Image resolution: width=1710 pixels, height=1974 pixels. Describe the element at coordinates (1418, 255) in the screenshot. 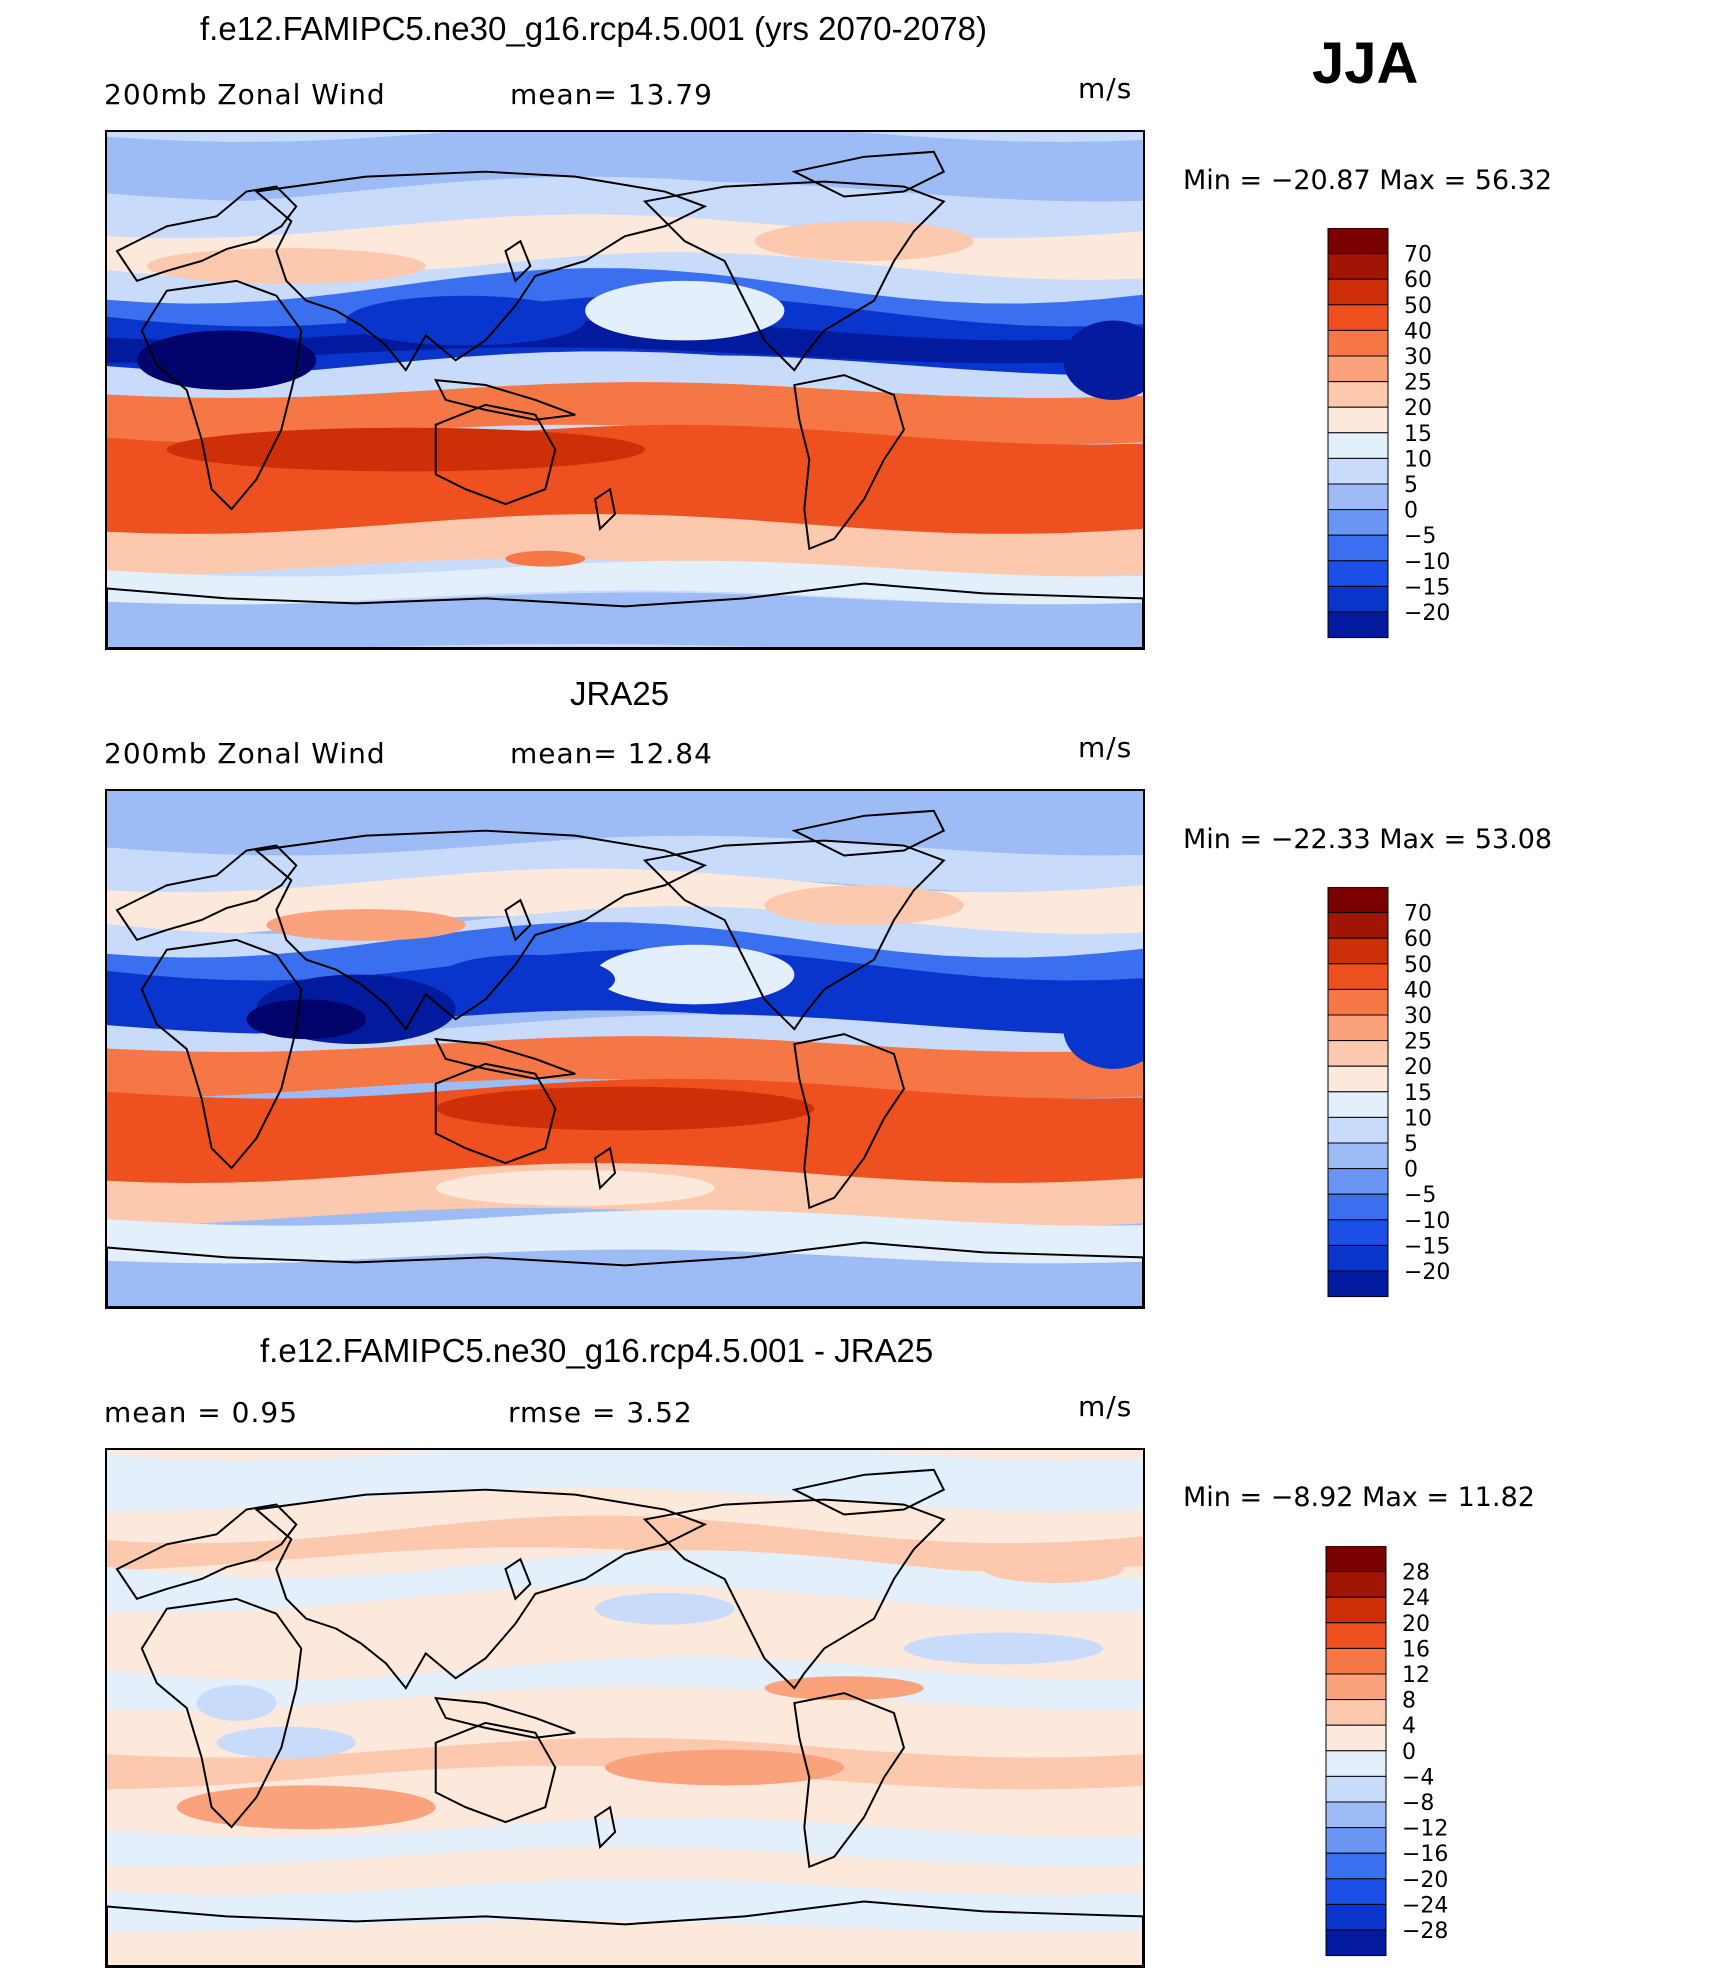

I see `colorbar-tick-label: 70` at that location.